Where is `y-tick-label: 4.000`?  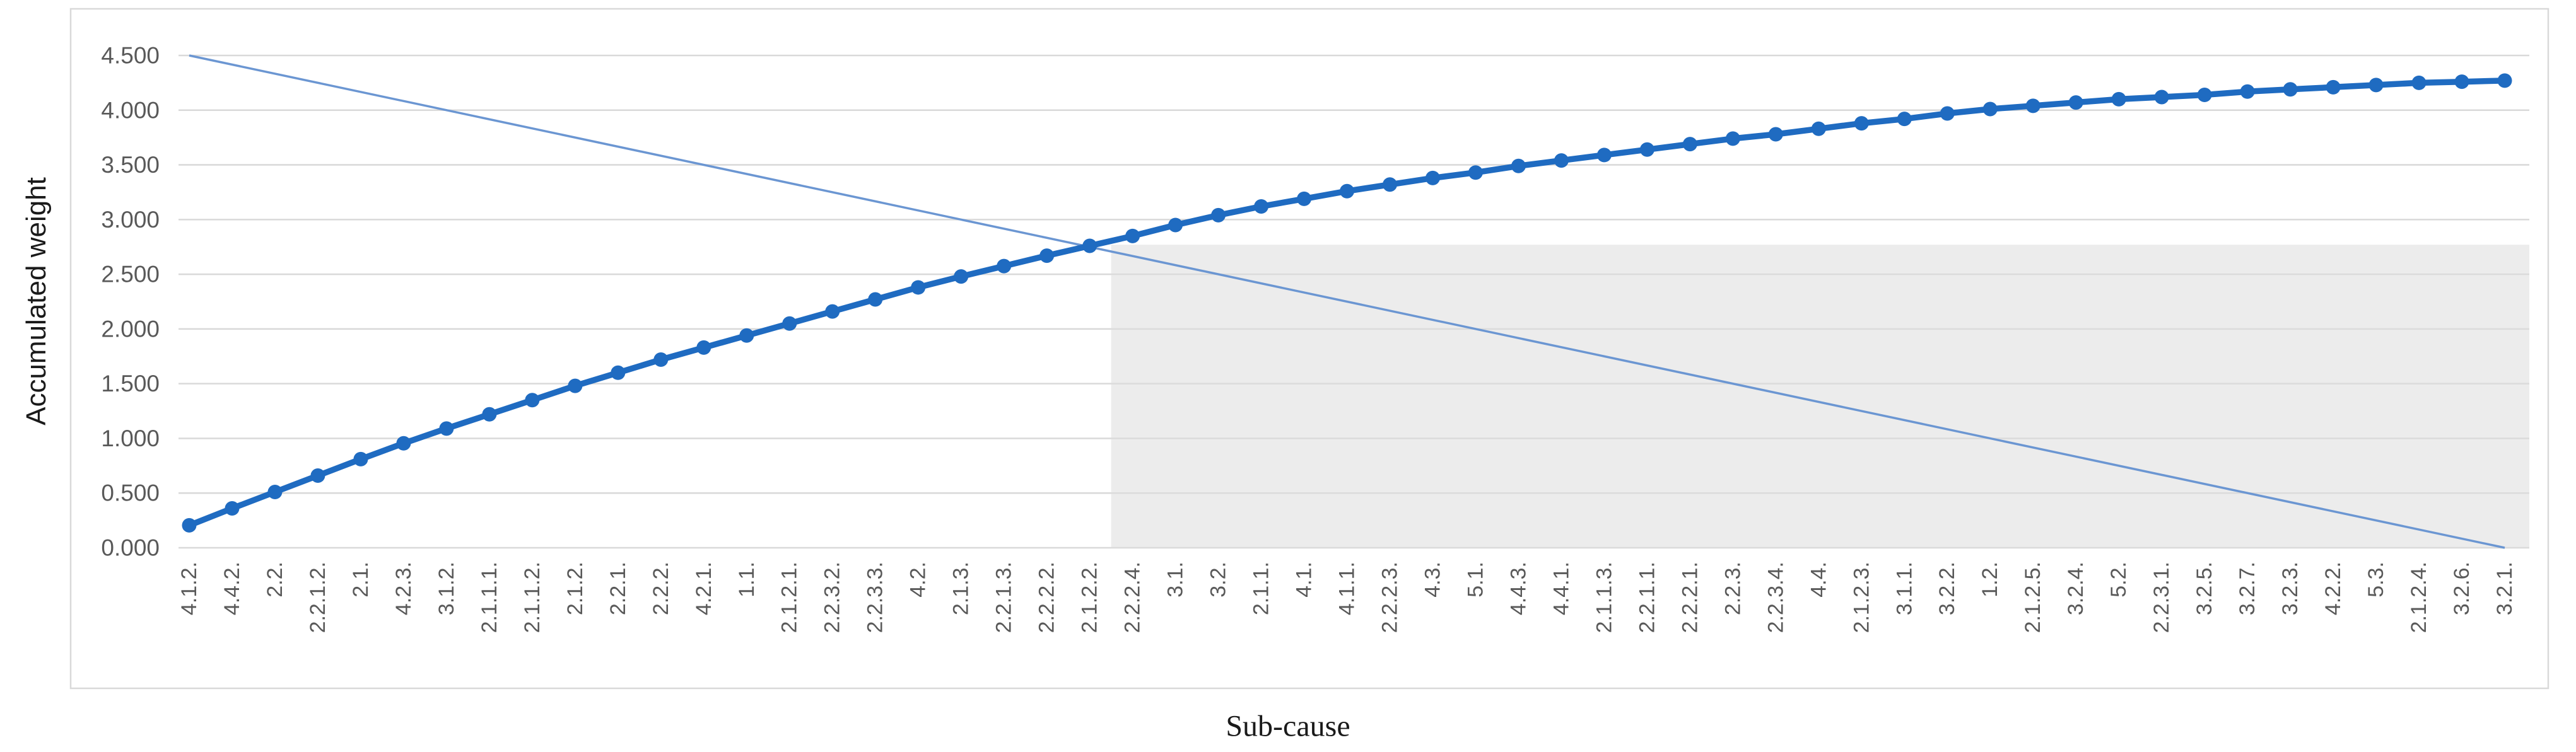
y-tick-label: 4.000 is located at coordinates (130, 110).